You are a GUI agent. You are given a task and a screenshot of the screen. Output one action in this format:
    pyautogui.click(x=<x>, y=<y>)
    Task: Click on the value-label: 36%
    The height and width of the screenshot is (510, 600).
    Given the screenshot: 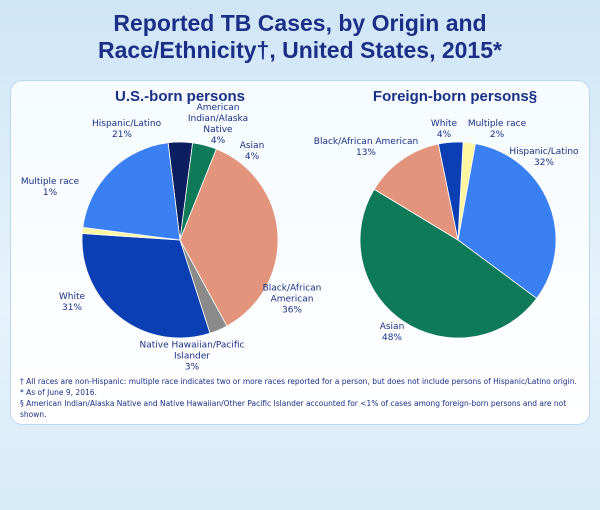 What is the action you would take?
    pyautogui.click(x=291, y=310)
    